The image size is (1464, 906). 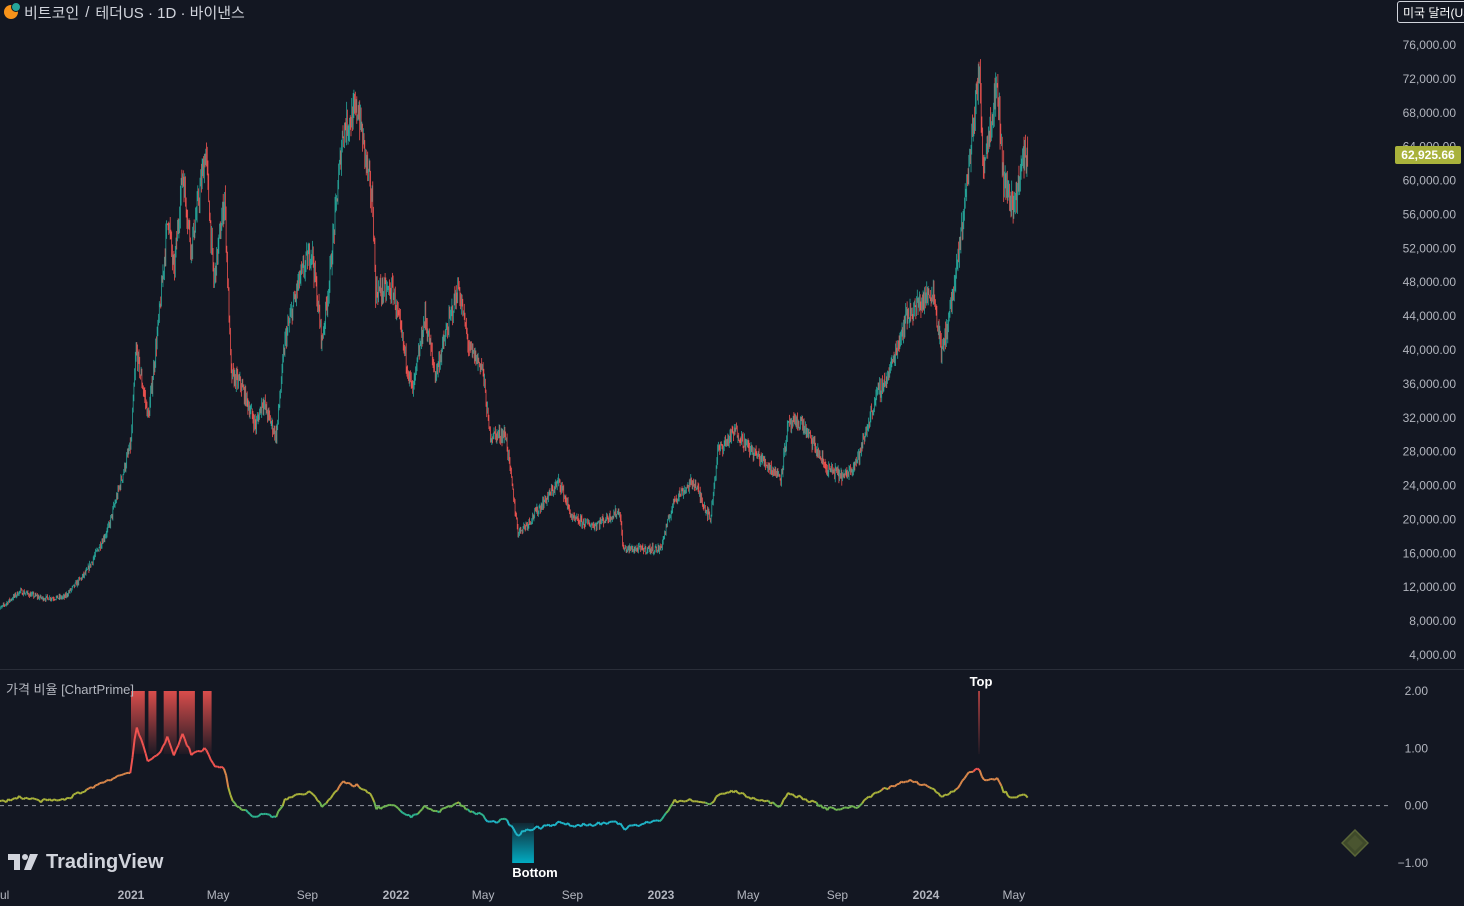 I want to click on chart-header: 비트코인 / 테더US · 1D · 바이낸스, so click(x=124, y=12).